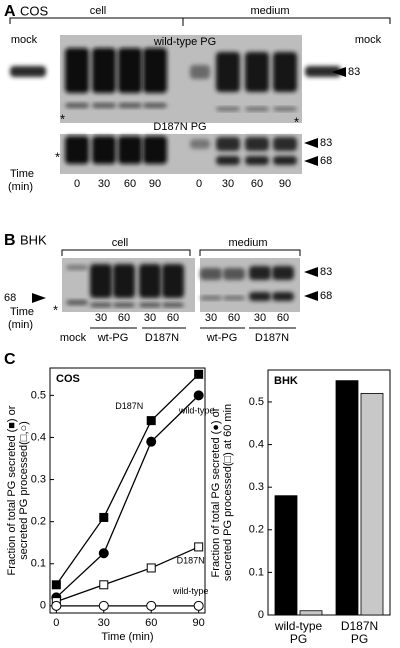  I want to click on cell-line: BHK, so click(33, 239).